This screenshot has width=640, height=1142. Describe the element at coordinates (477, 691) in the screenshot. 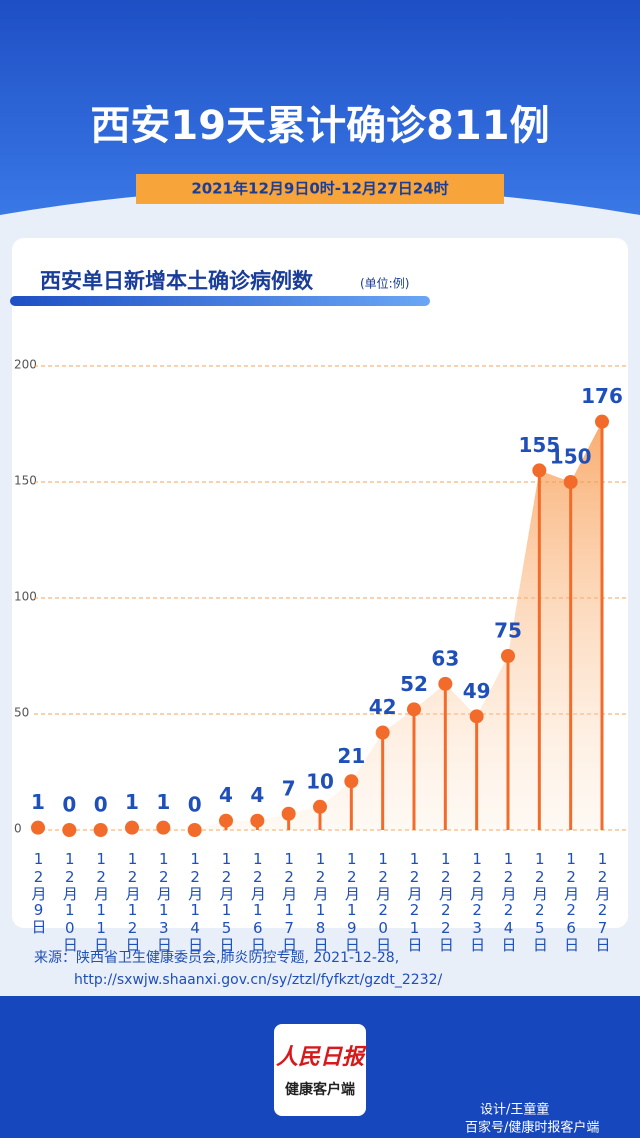

I see `value-label: 49` at that location.